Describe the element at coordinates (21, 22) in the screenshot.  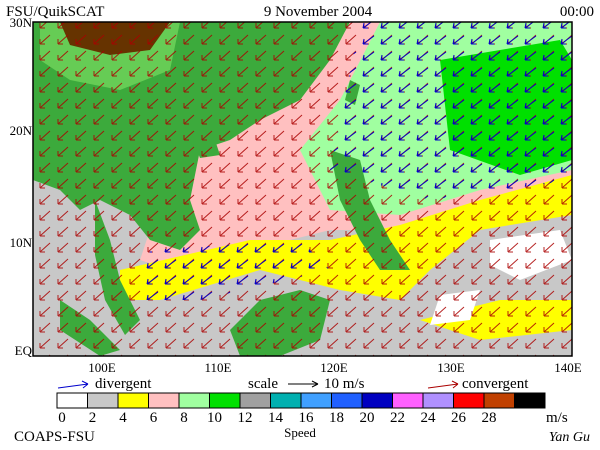
I see `lat-label: 30N` at that location.